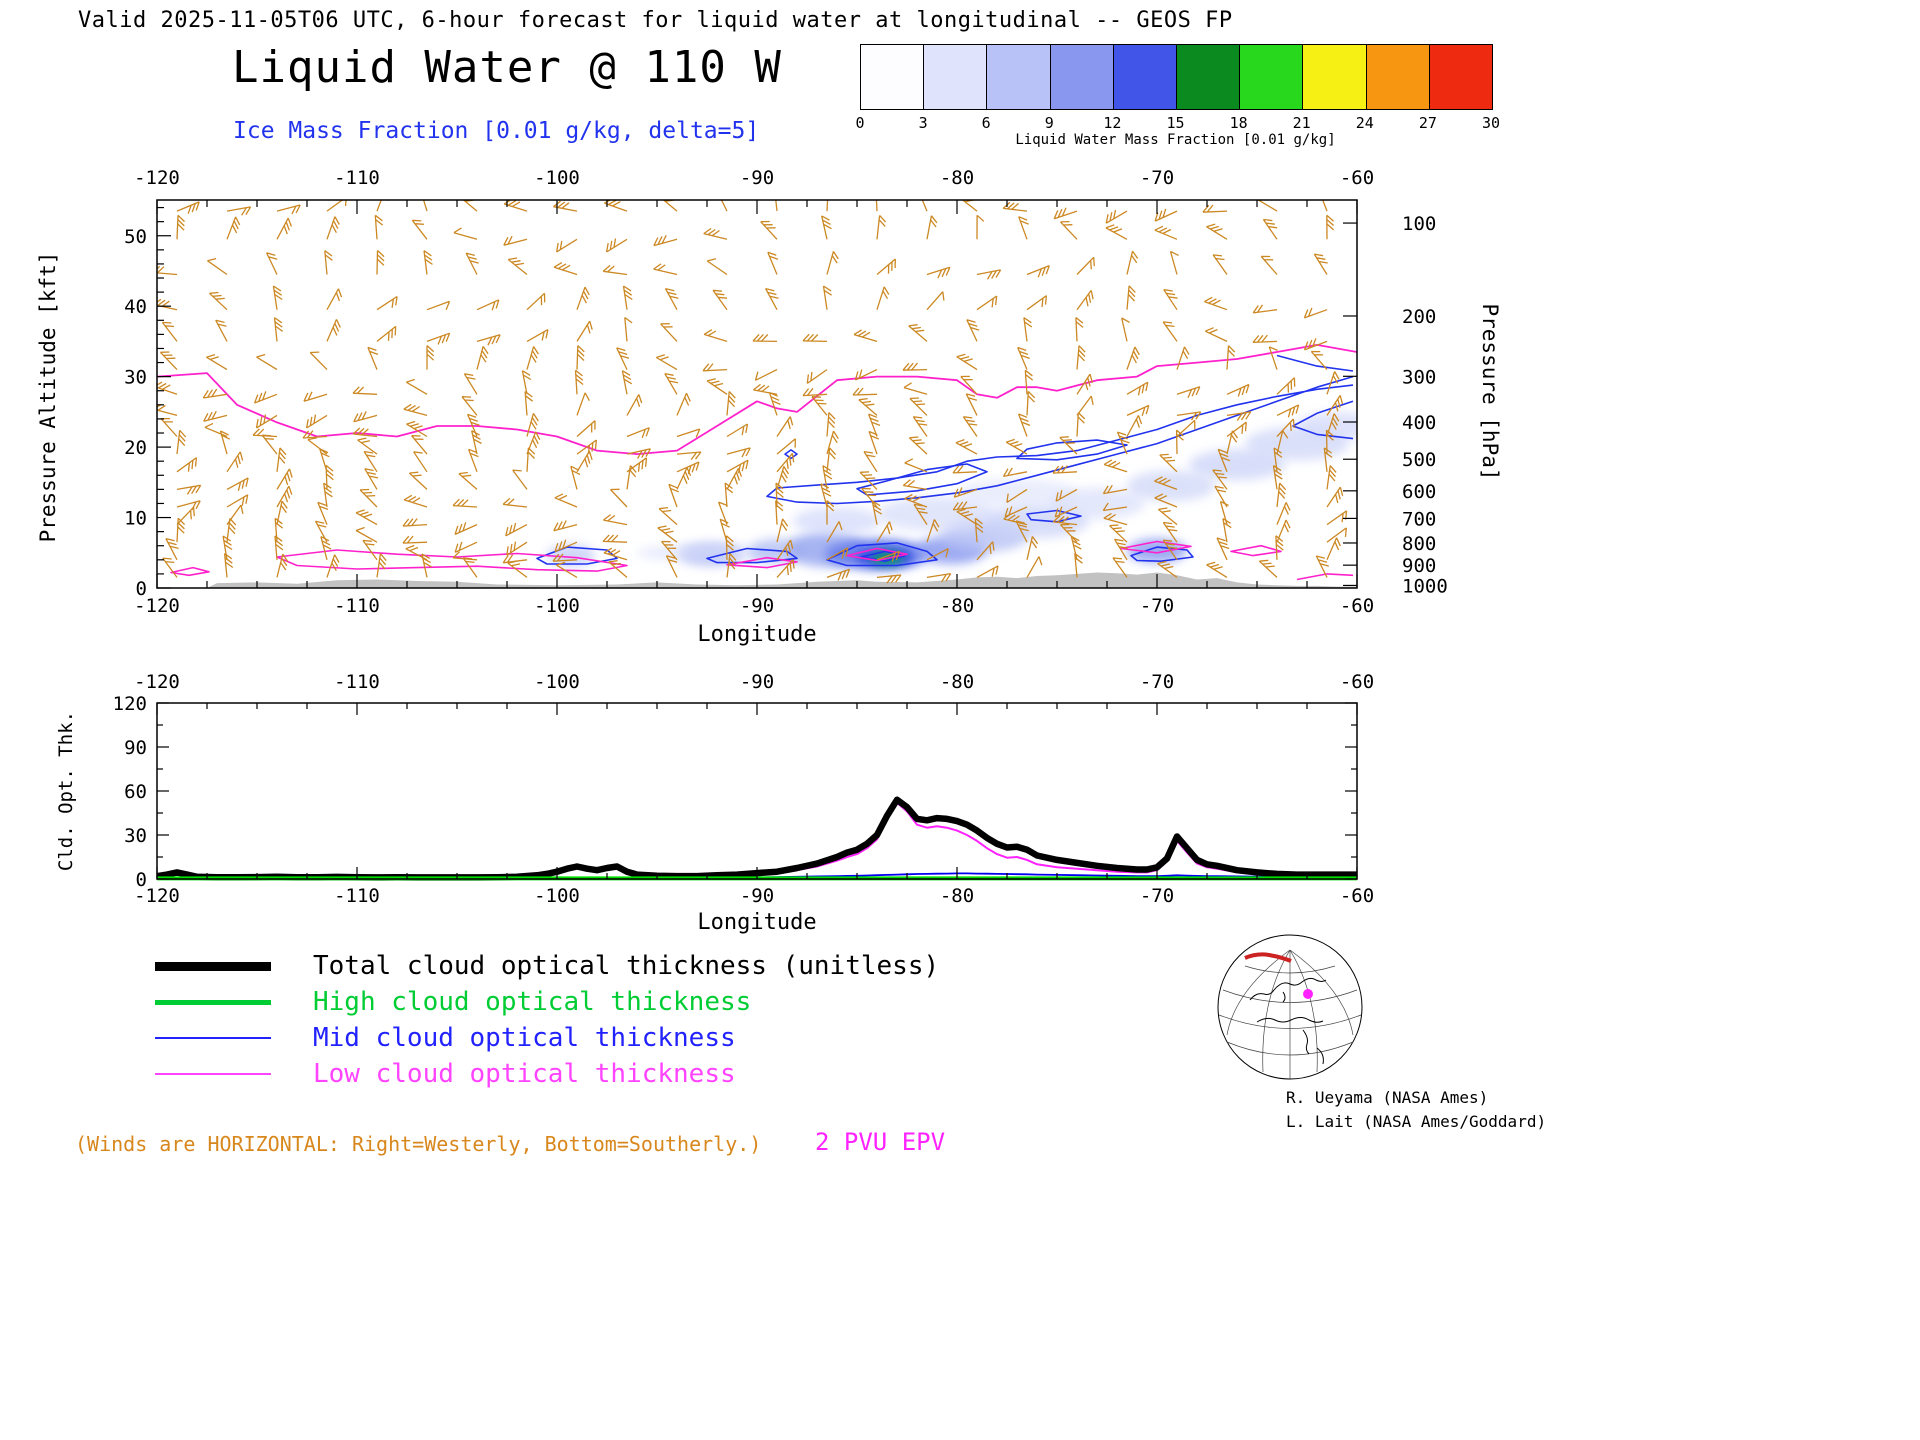 The height and width of the screenshot is (1440, 1920). I want to click on colorbar-tick-label: 24, so click(1364, 123).